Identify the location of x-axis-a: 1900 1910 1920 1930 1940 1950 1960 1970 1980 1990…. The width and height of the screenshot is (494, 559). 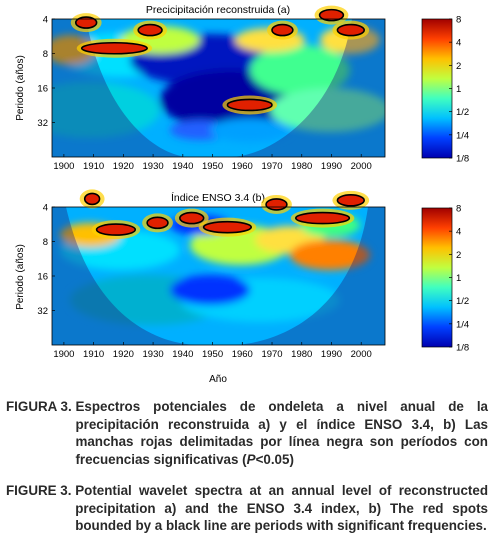
(212, 163).